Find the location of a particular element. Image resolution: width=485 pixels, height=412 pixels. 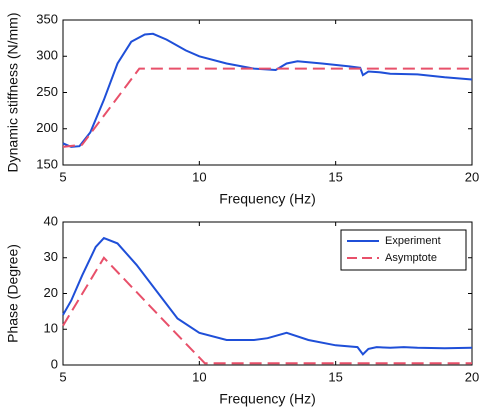

legend-box is located at coordinates (403, 250).